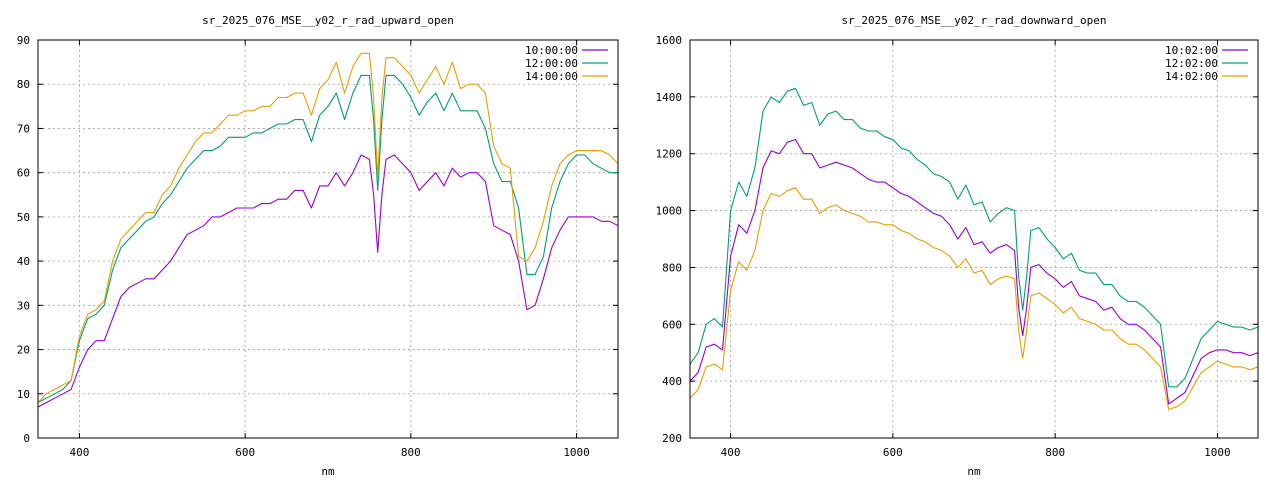 The image size is (1280, 480). What do you see at coordinates (672, 267) in the screenshot?
I see `y-tick-label: 800` at bounding box center [672, 267].